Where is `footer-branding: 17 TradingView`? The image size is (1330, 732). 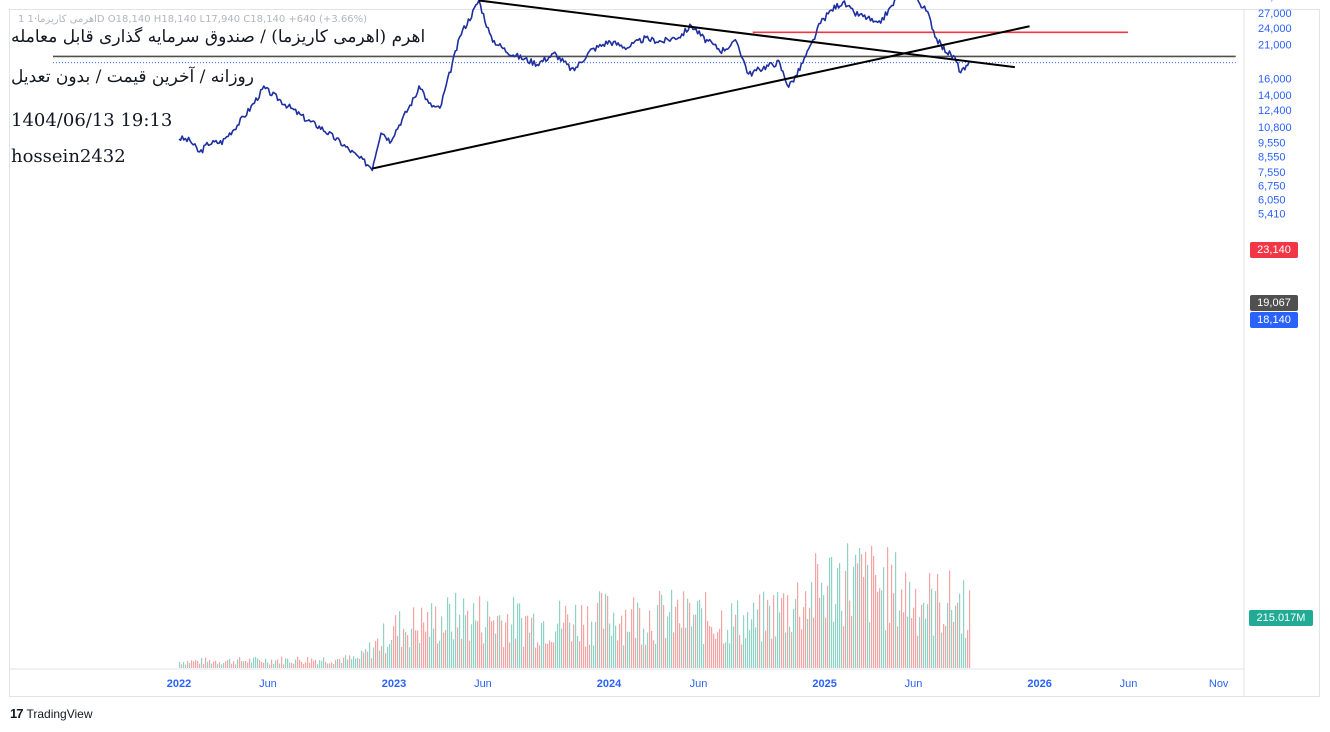 footer-branding: 17 TradingView is located at coordinates (51, 713).